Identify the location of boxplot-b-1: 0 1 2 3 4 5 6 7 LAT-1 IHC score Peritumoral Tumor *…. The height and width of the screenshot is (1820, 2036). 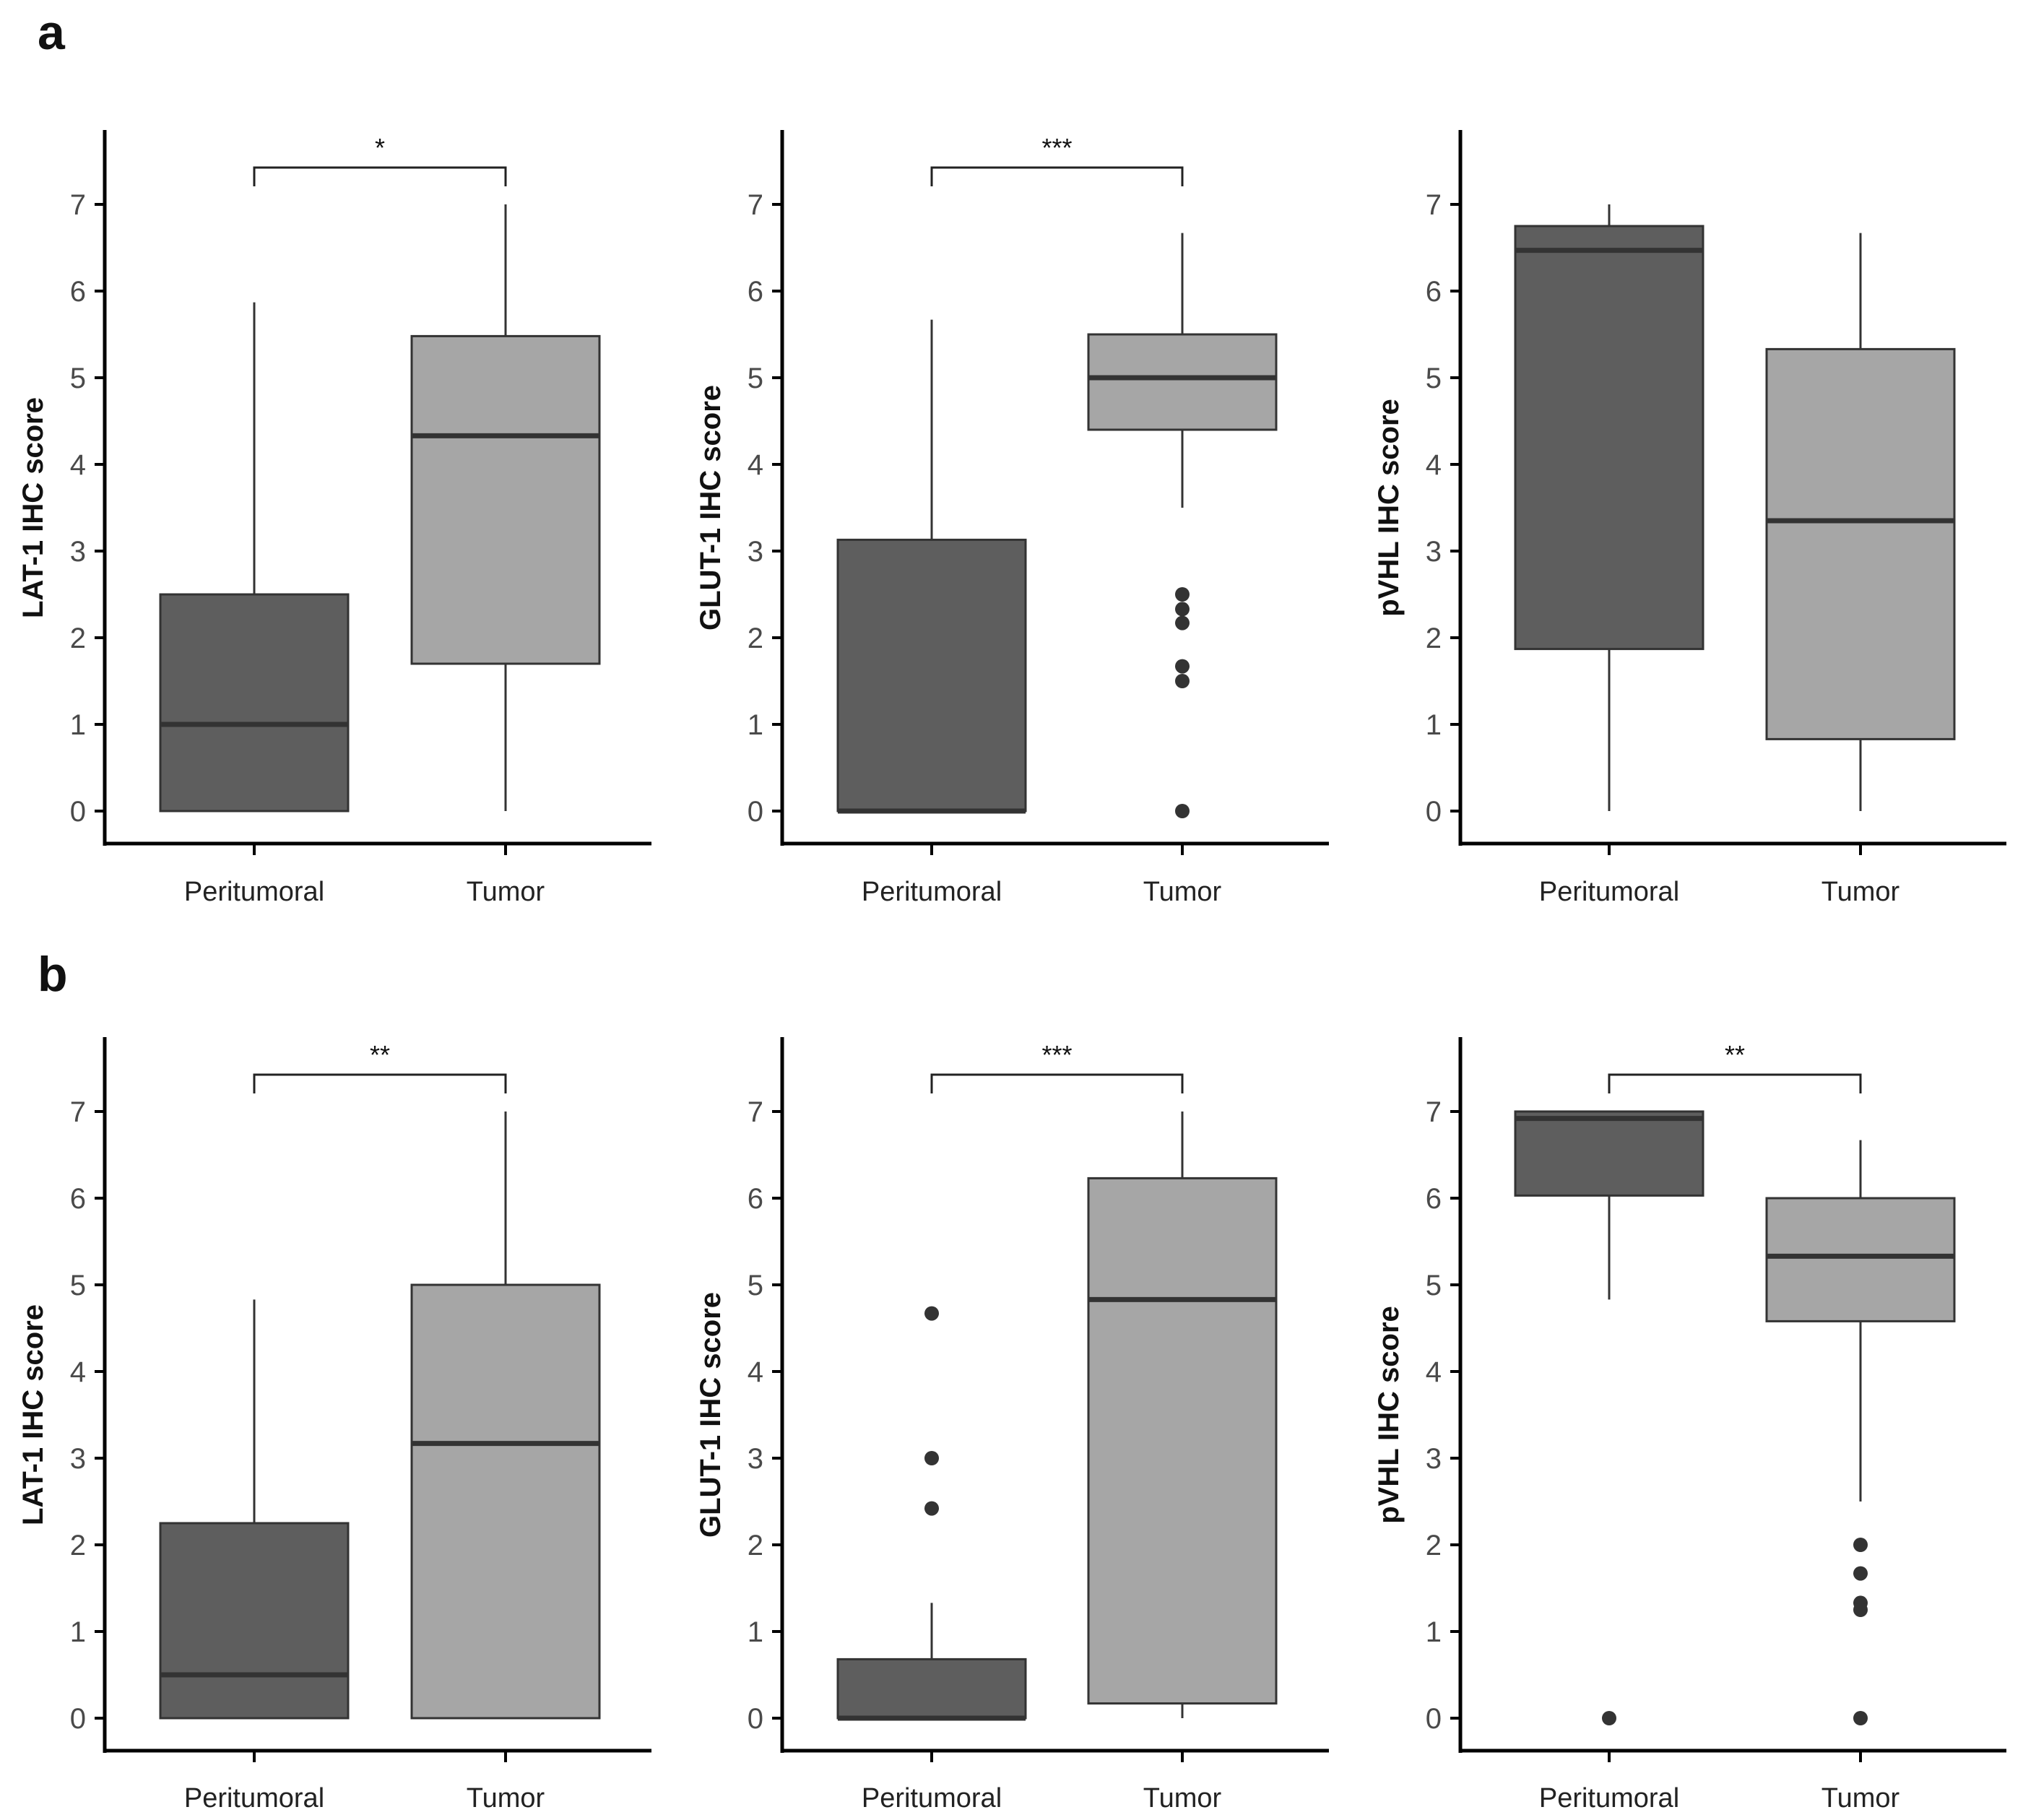
(334, 1425).